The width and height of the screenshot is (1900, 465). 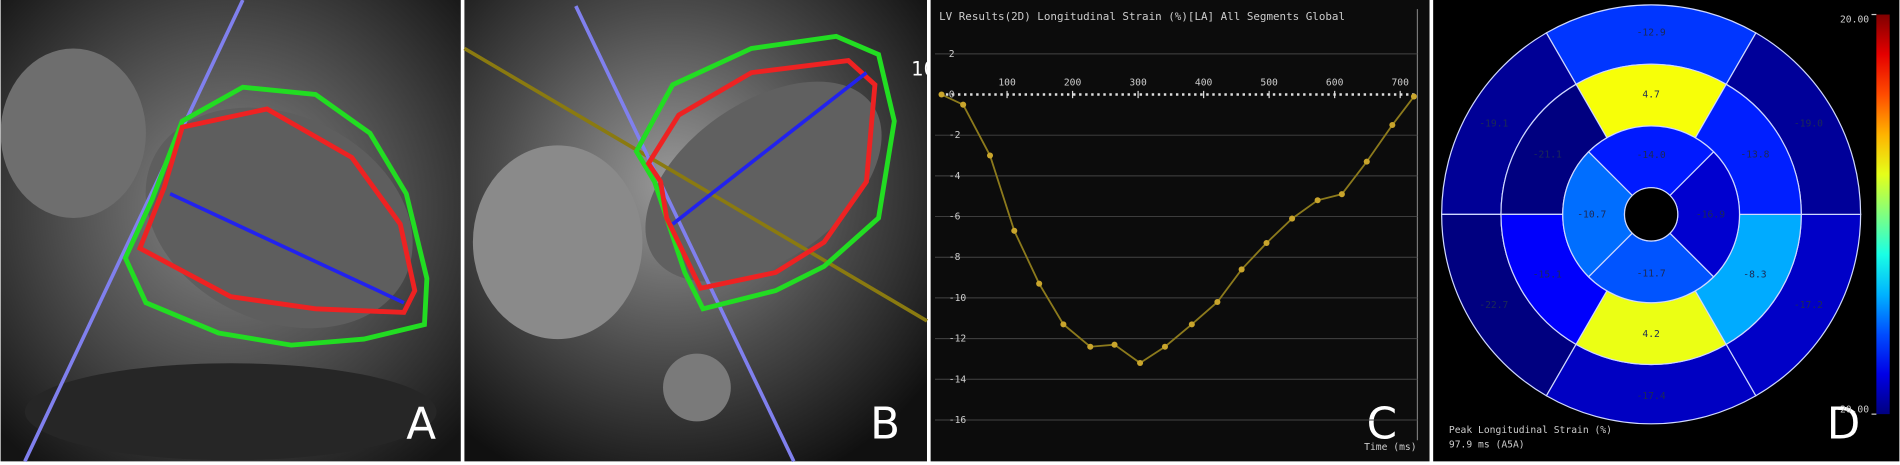 What do you see at coordinates (952, 54) in the screenshot?
I see `y-tick-label: 2` at bounding box center [952, 54].